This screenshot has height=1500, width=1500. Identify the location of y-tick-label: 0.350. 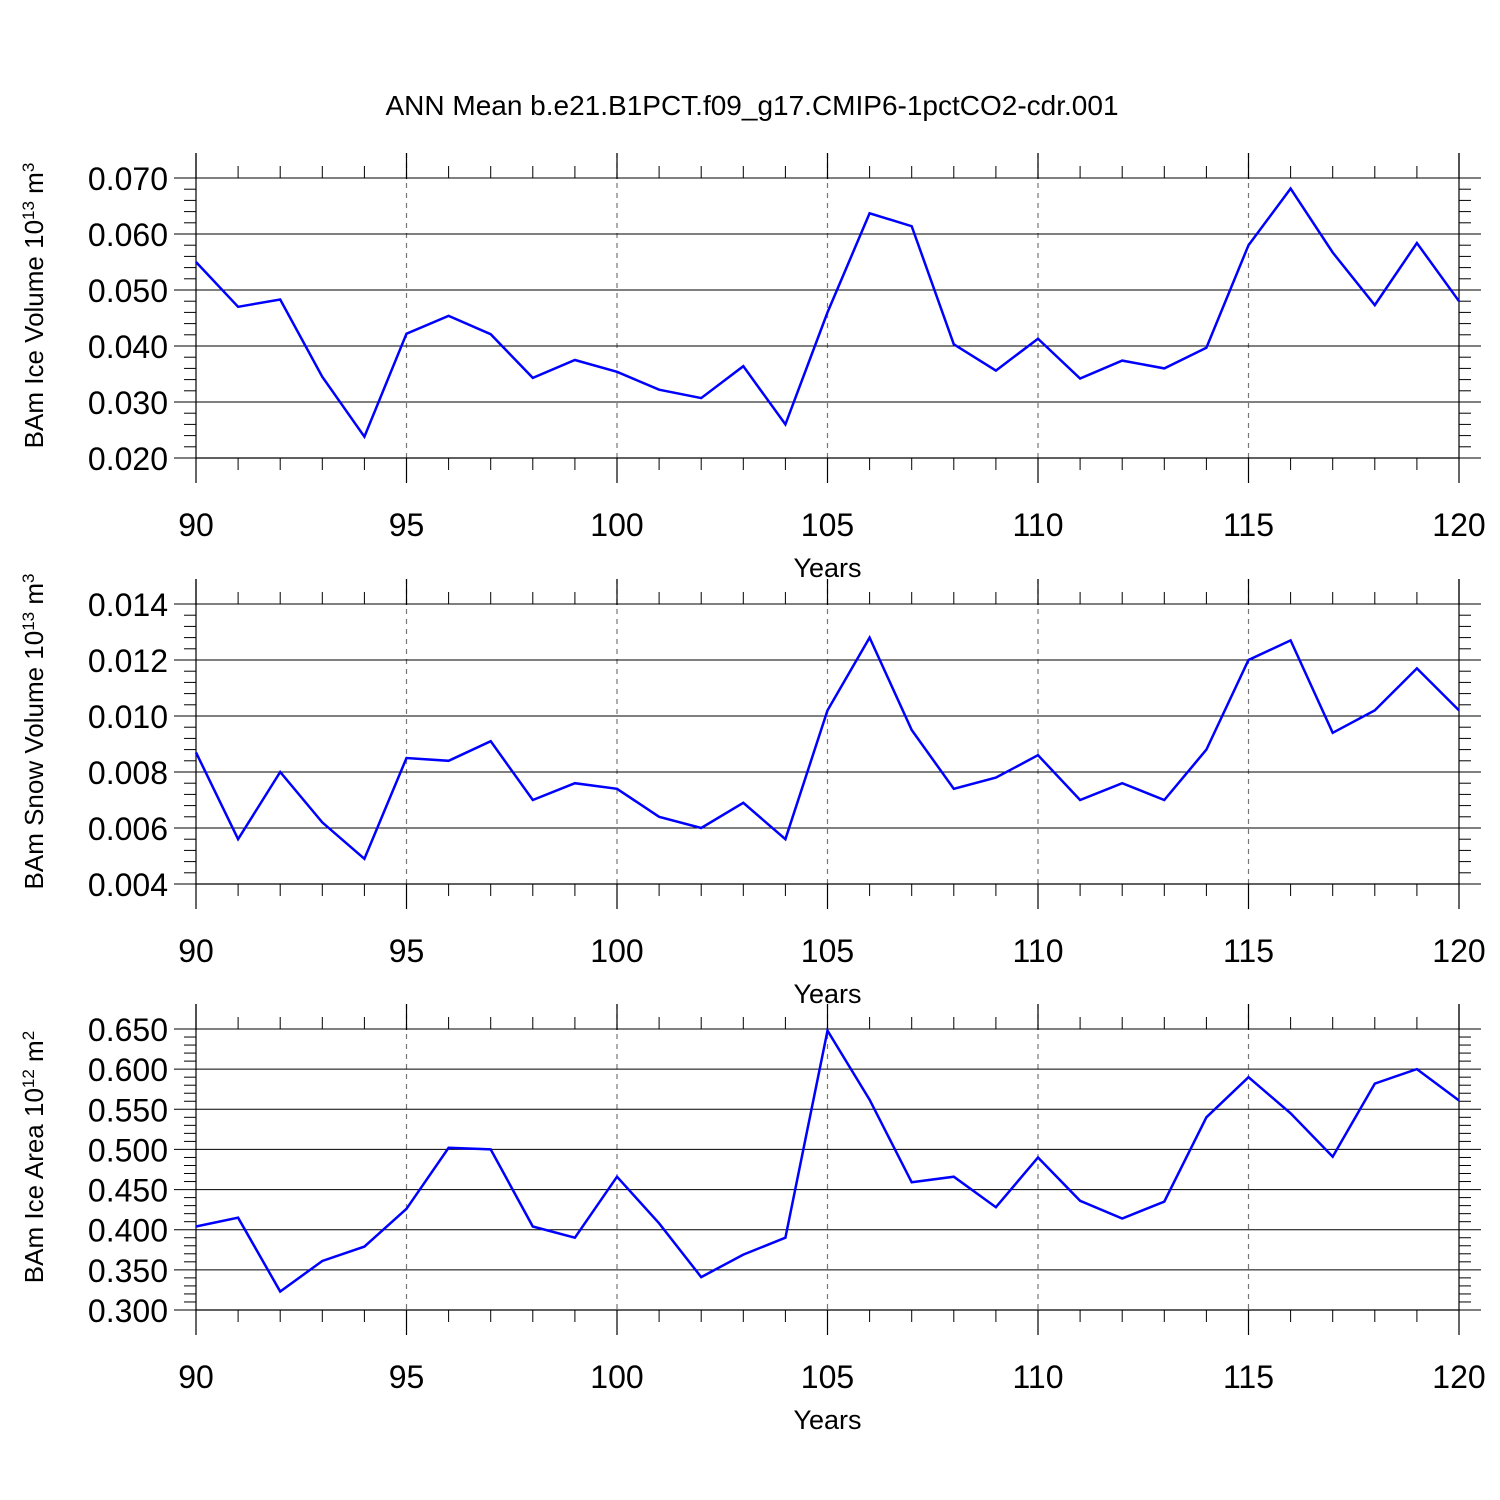
(128, 1271).